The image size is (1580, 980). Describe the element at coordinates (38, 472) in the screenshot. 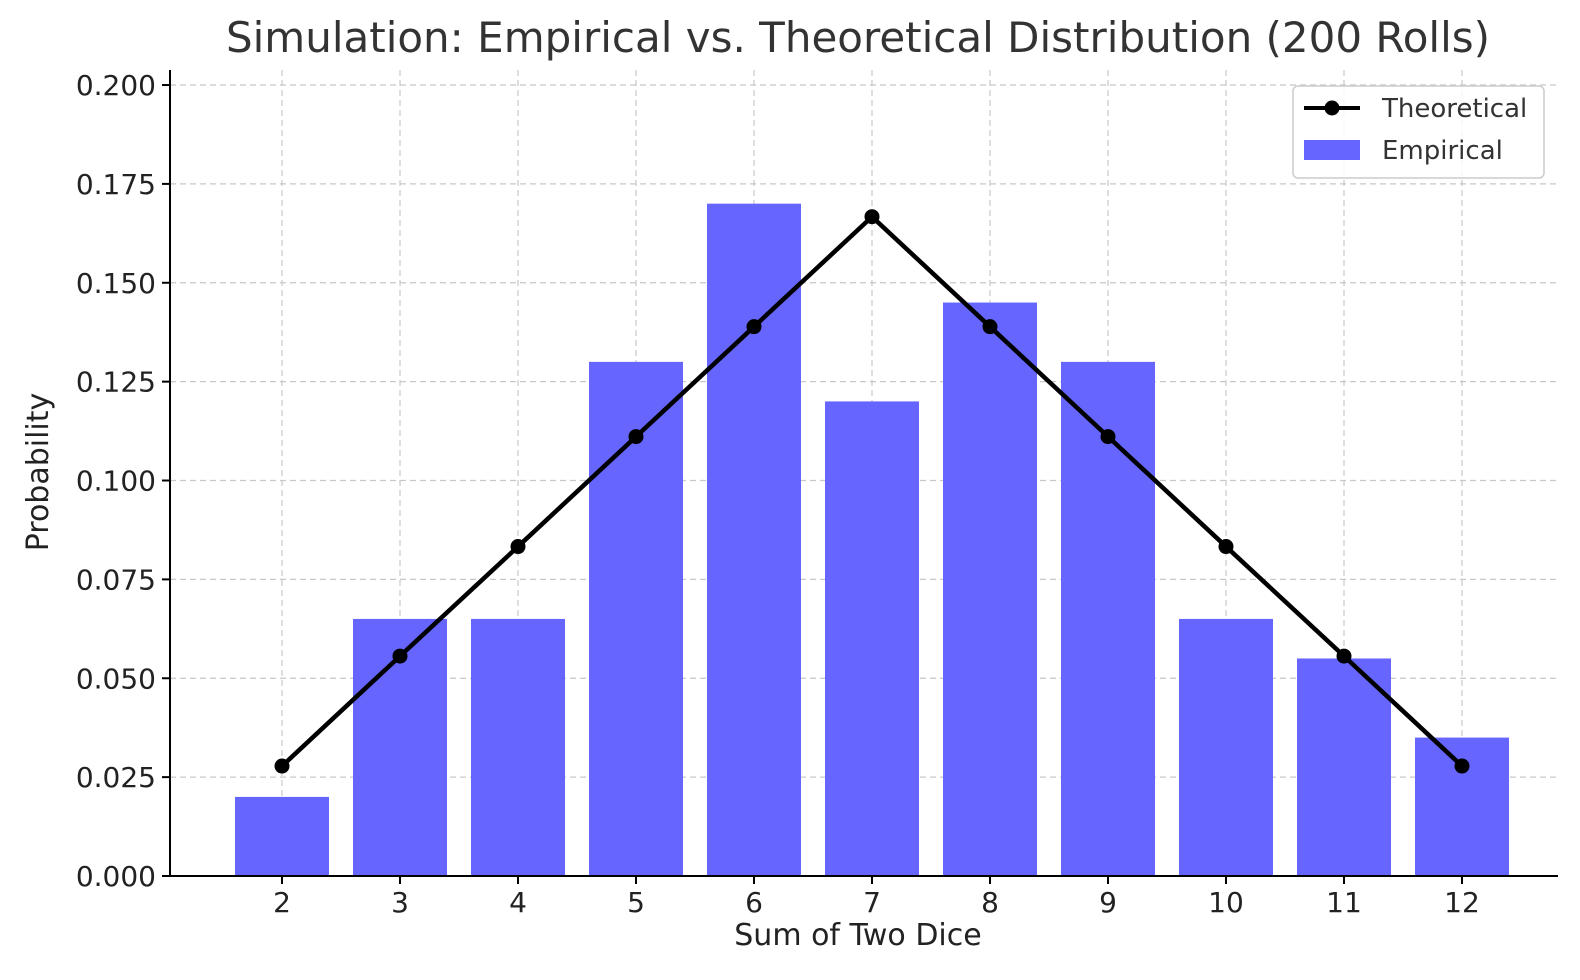

I see `y-axis-label: Probability` at that location.